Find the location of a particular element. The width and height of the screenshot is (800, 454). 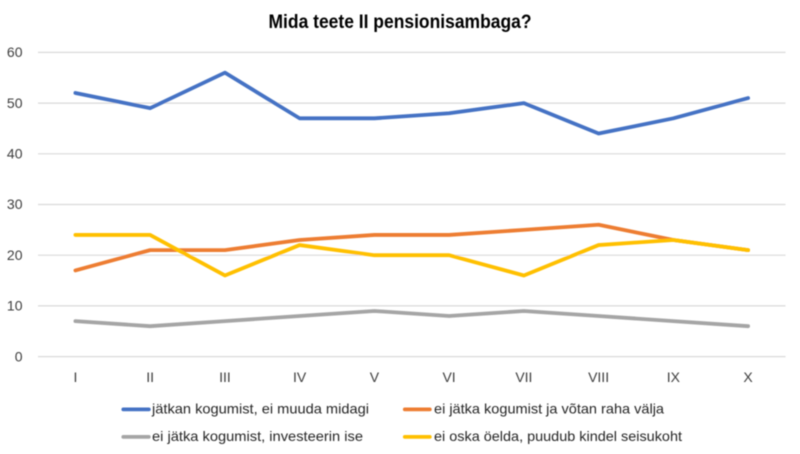

svg-text: IV is located at coordinates (300, 377).